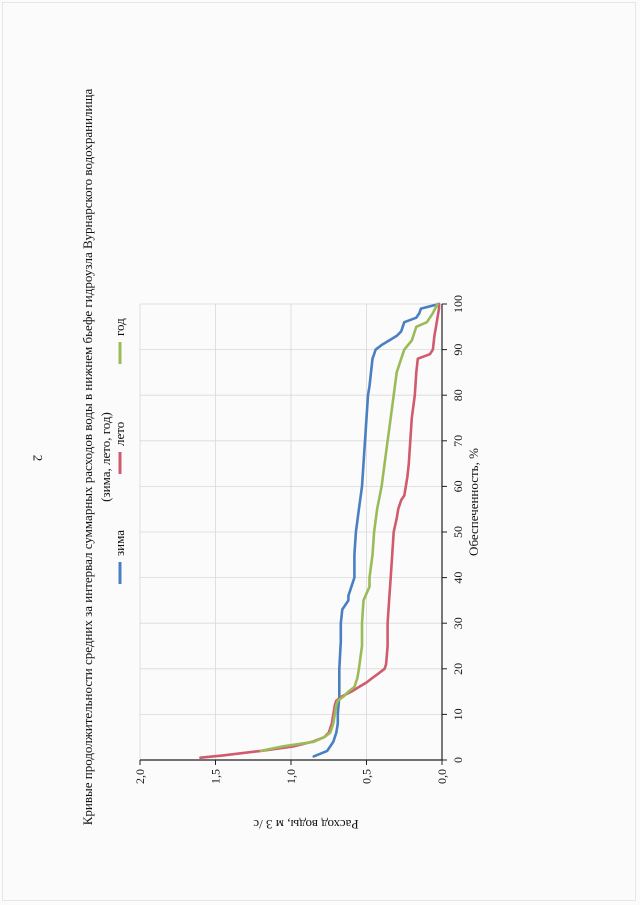 The height and width of the screenshot is (905, 640). I want to click on legend: зима лето год, so click(119, 451).